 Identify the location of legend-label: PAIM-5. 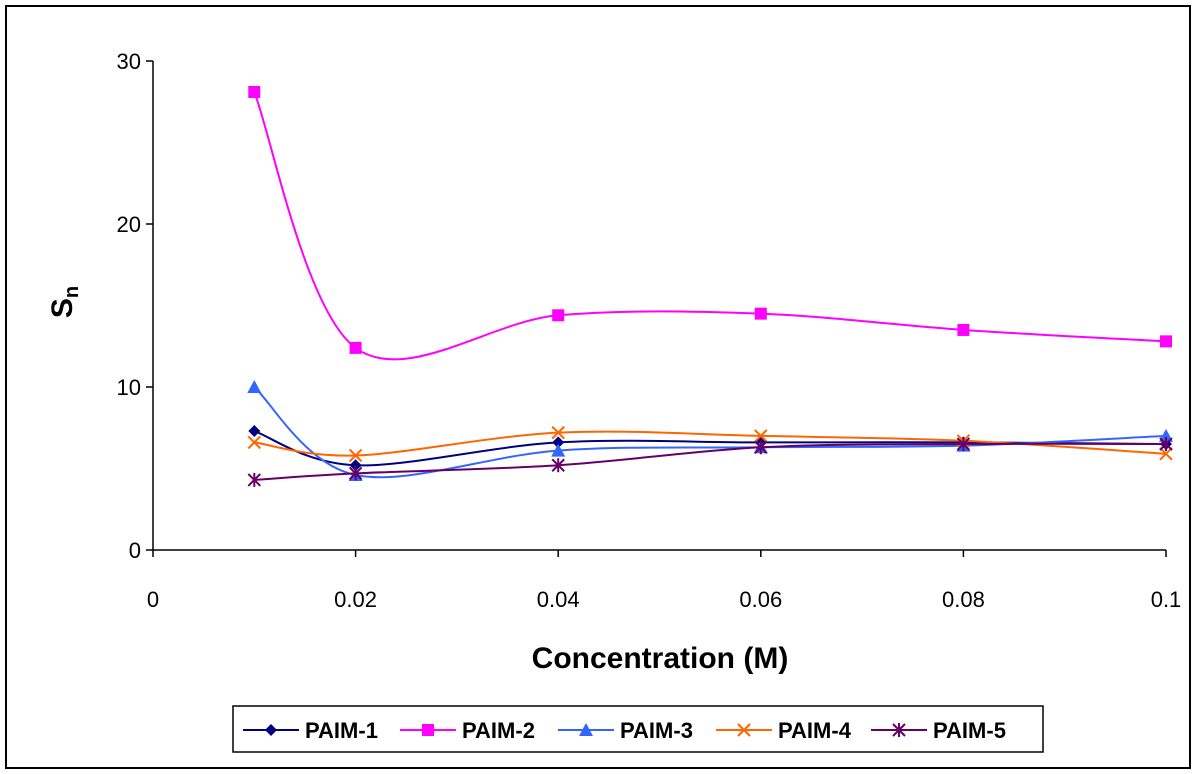
(969, 730).